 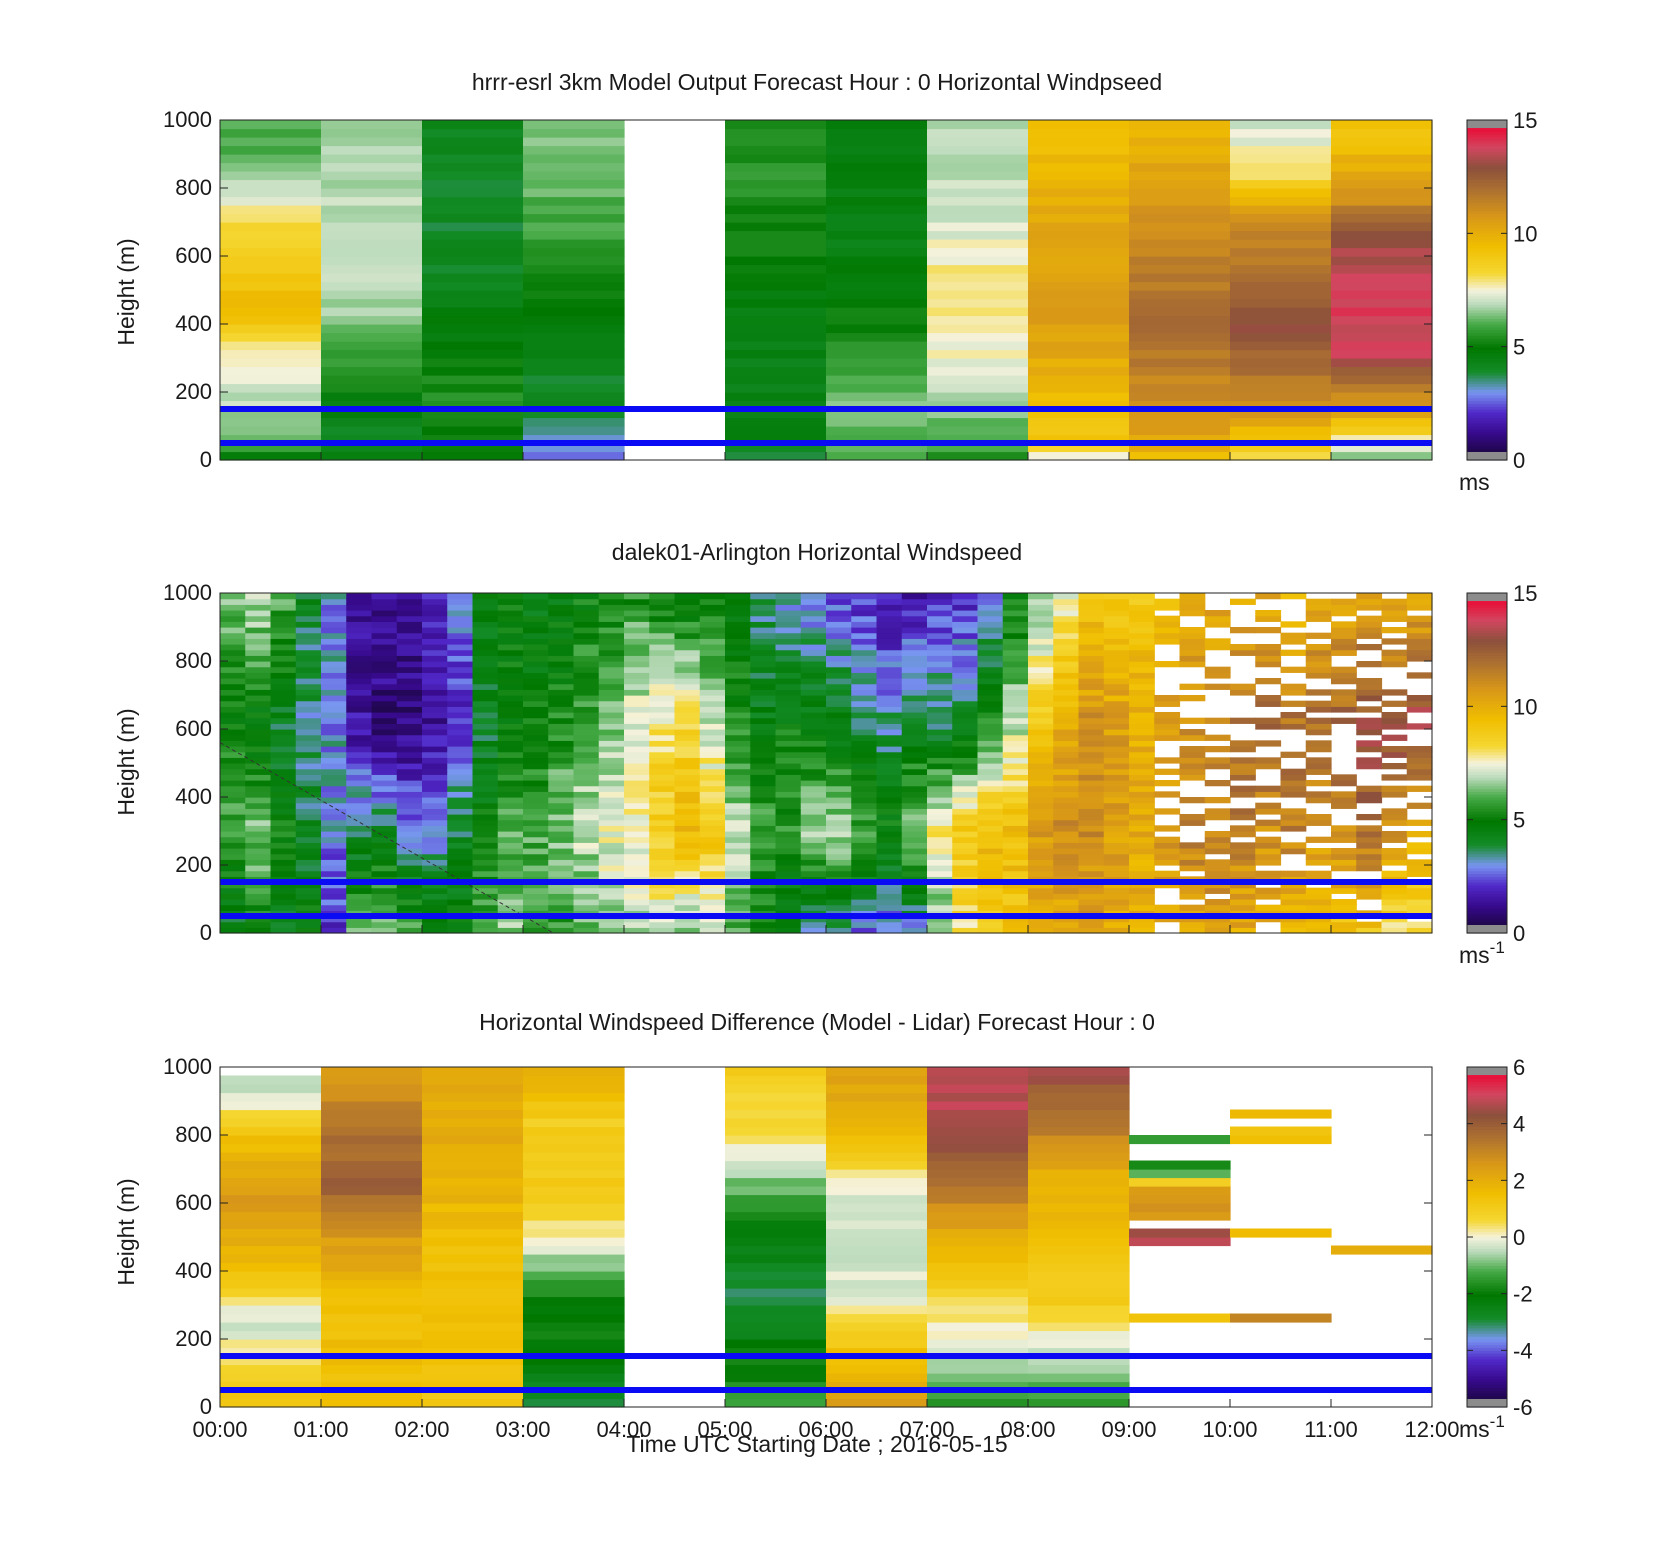 I want to click on colorbar-frame, so click(x=1487, y=763).